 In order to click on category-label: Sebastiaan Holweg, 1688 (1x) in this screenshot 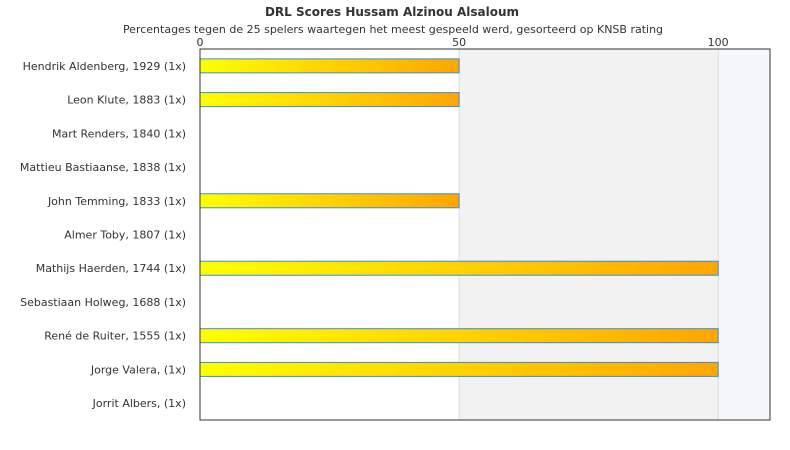, I will do `click(103, 302)`.